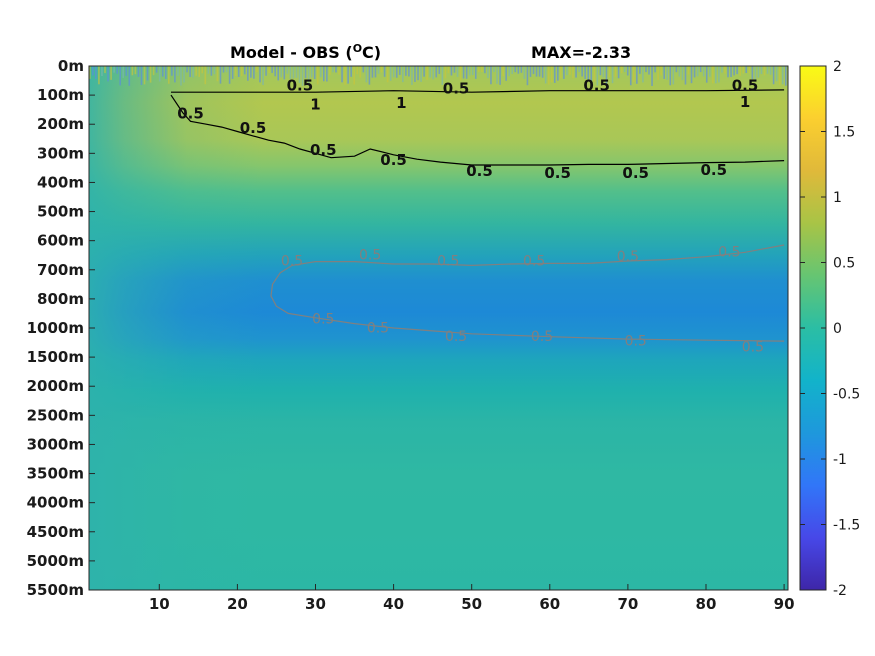 This screenshot has width=875, height=656. I want to click on x-tick-label: 40, so click(393, 604).